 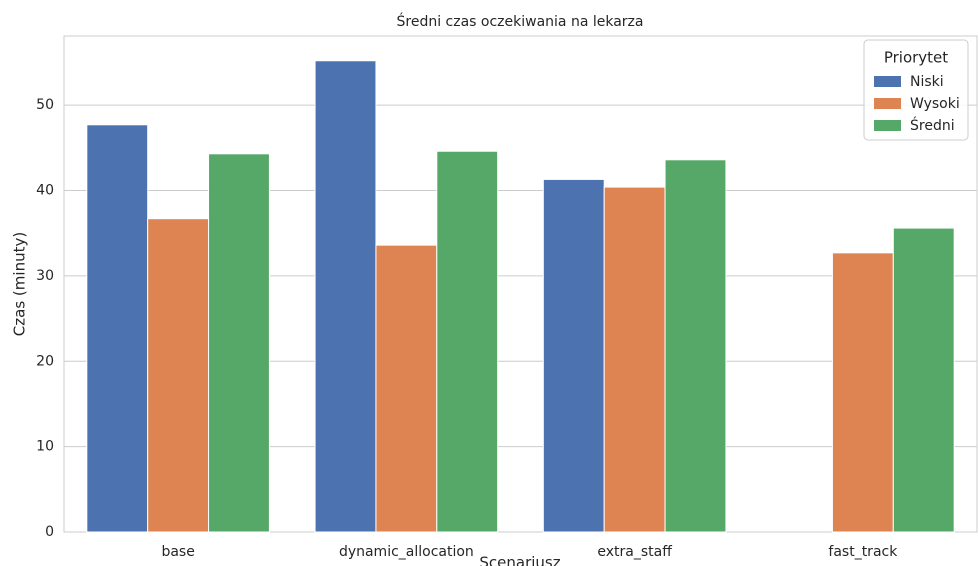 What do you see at coordinates (45, 191) in the screenshot?
I see `y-tick-label: 40` at bounding box center [45, 191].